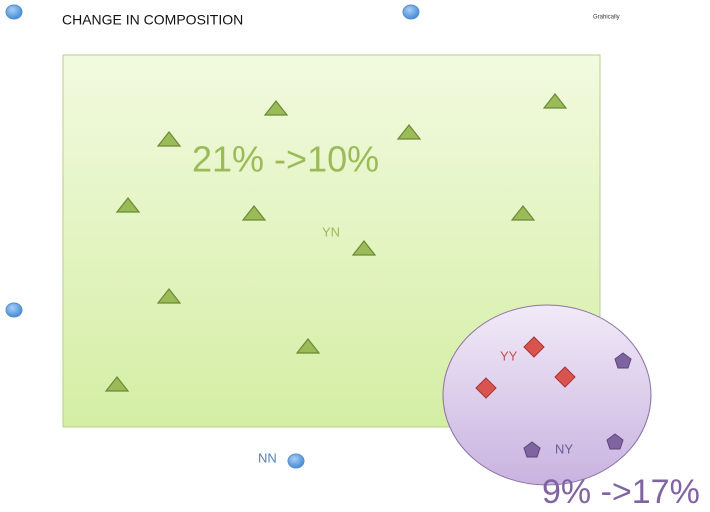 The height and width of the screenshot is (512, 710). I want to click on note: Grahically, so click(606, 18).